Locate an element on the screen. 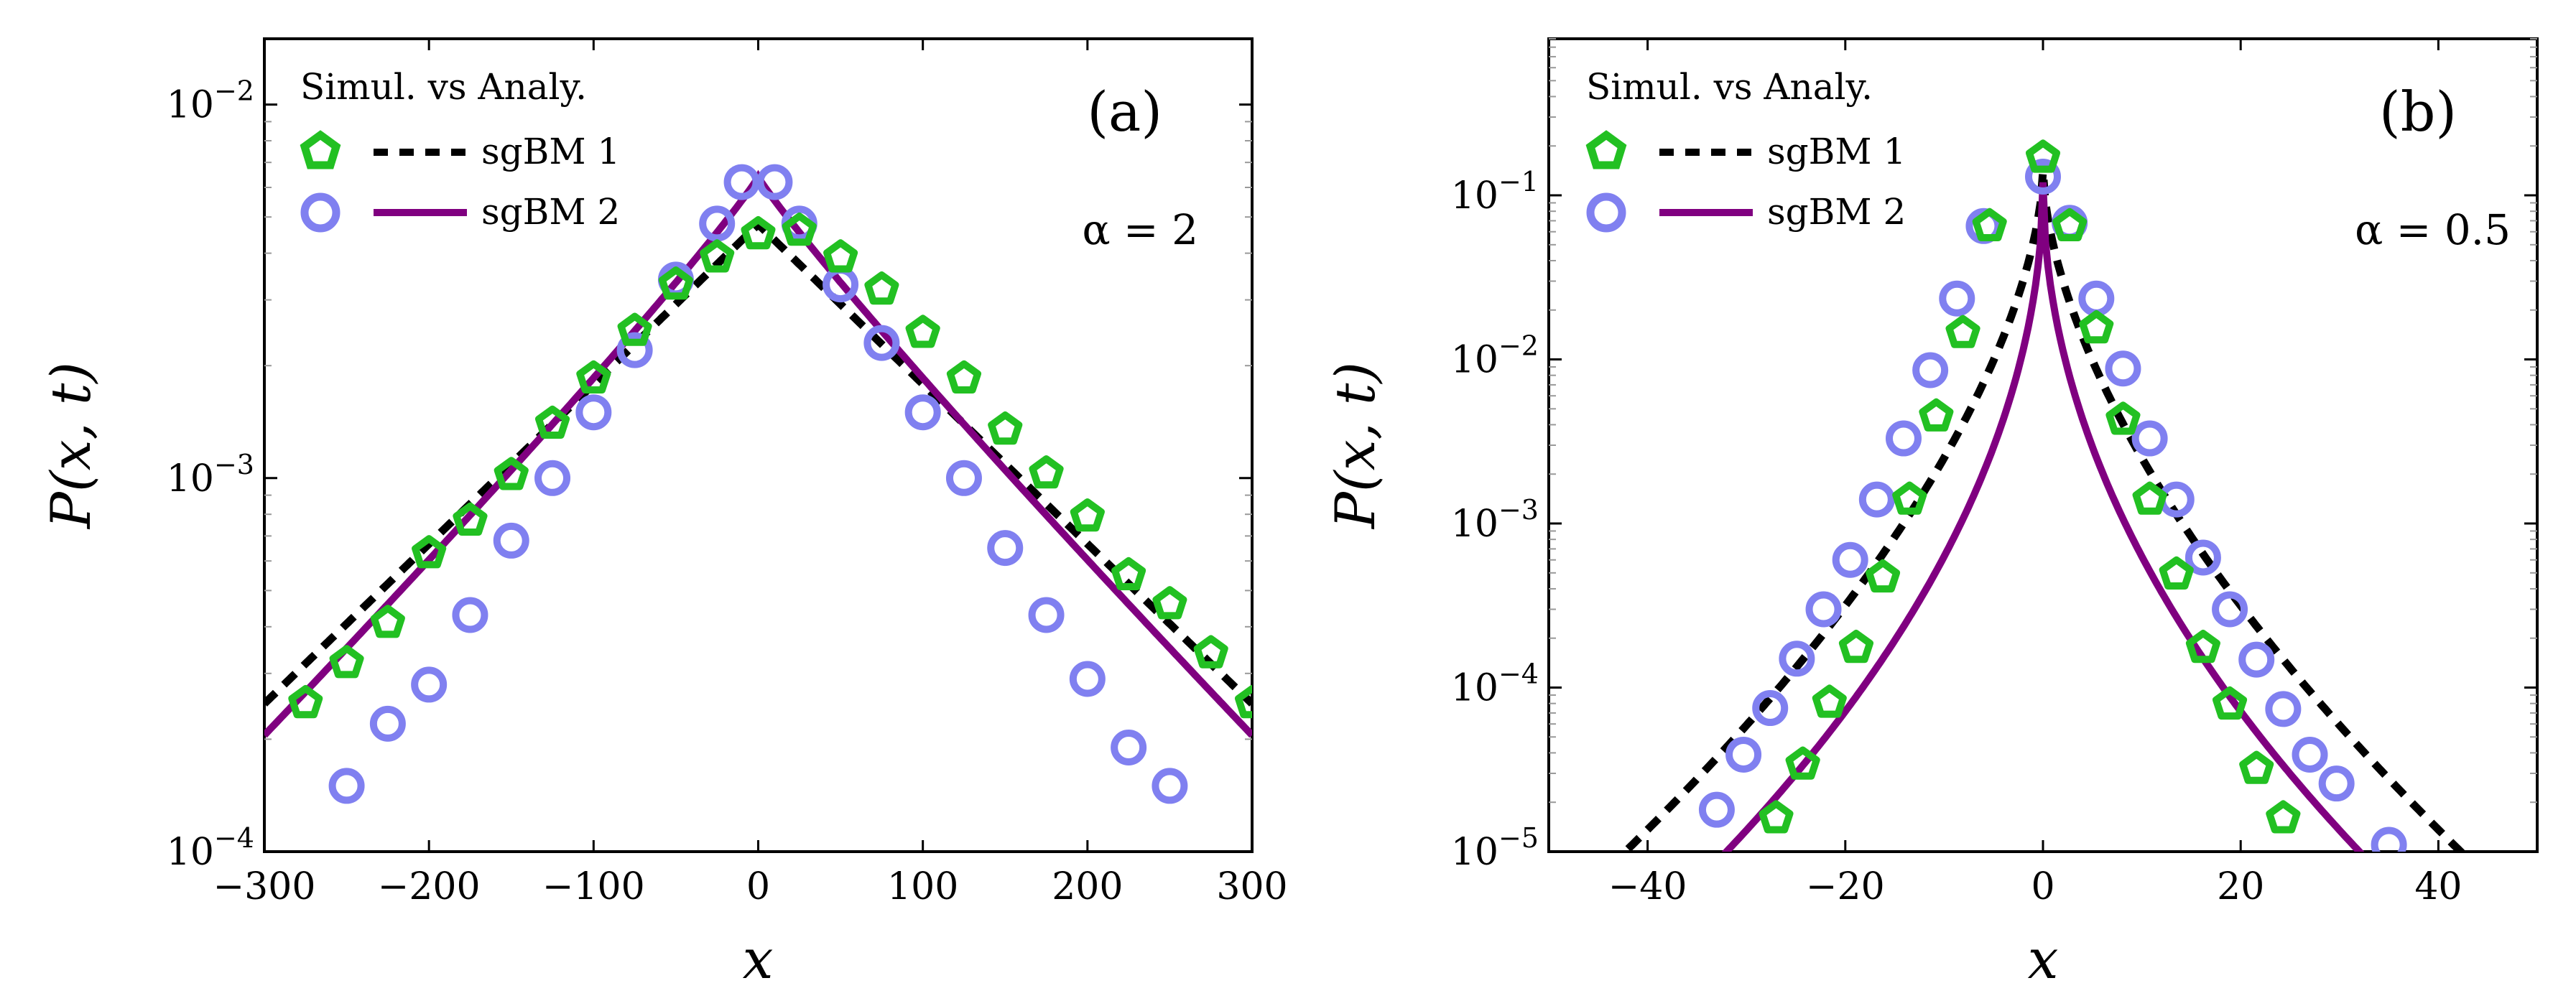 The image size is (2576, 1001). legend-marker-circle-a is located at coordinates (320, 212).